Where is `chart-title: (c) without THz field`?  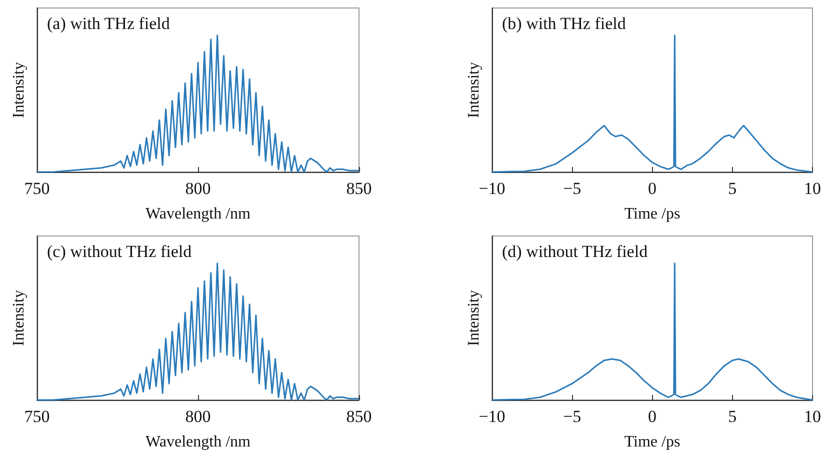 chart-title: (c) without THz field is located at coordinates (119, 251).